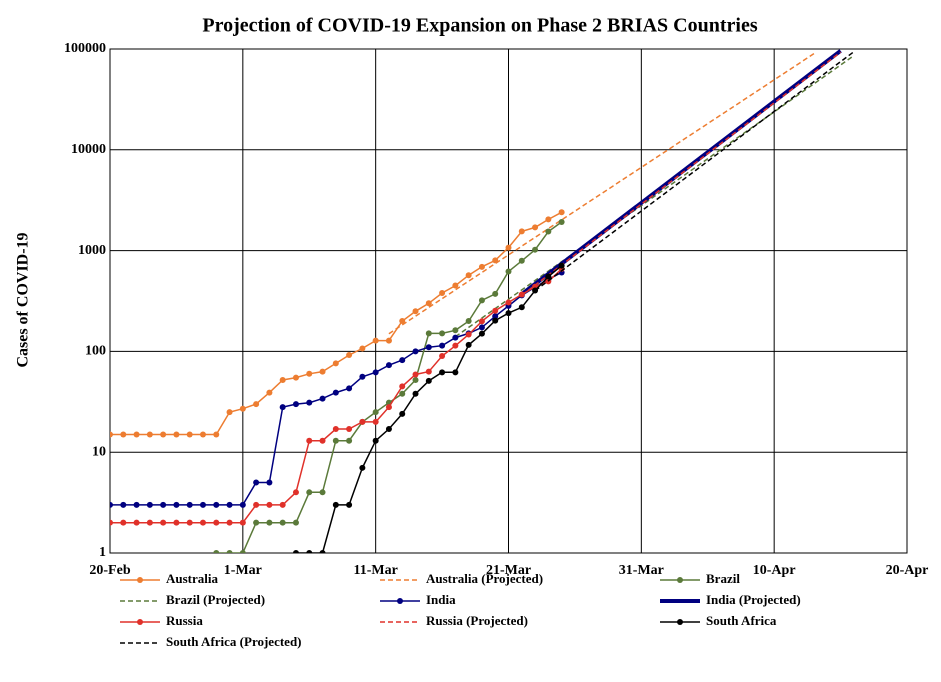 The image size is (941, 682). I want to click on legend-label: South Africa (Projected), so click(234, 641).